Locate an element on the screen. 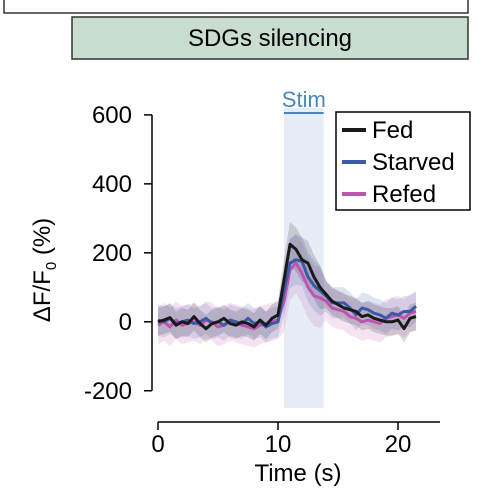 This screenshot has height=490, width=484. stim-window is located at coordinates (304, 258).